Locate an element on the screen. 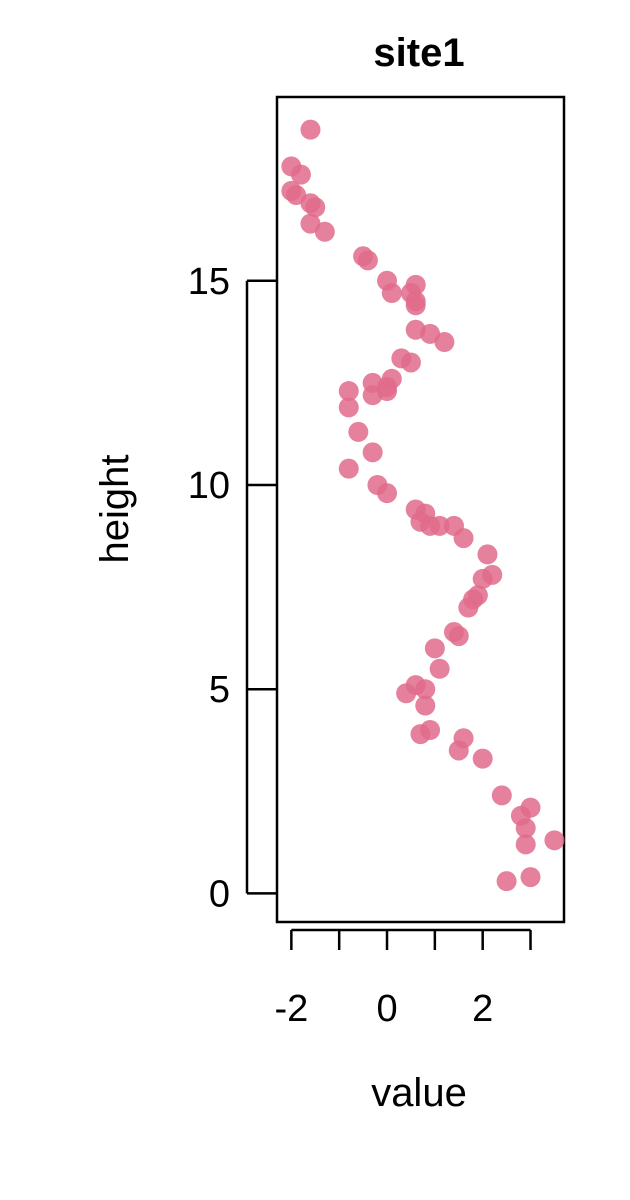 Image resolution: width=630 pixels, height=1200 pixels. x-tick-label: -2 is located at coordinates (291, 1009).